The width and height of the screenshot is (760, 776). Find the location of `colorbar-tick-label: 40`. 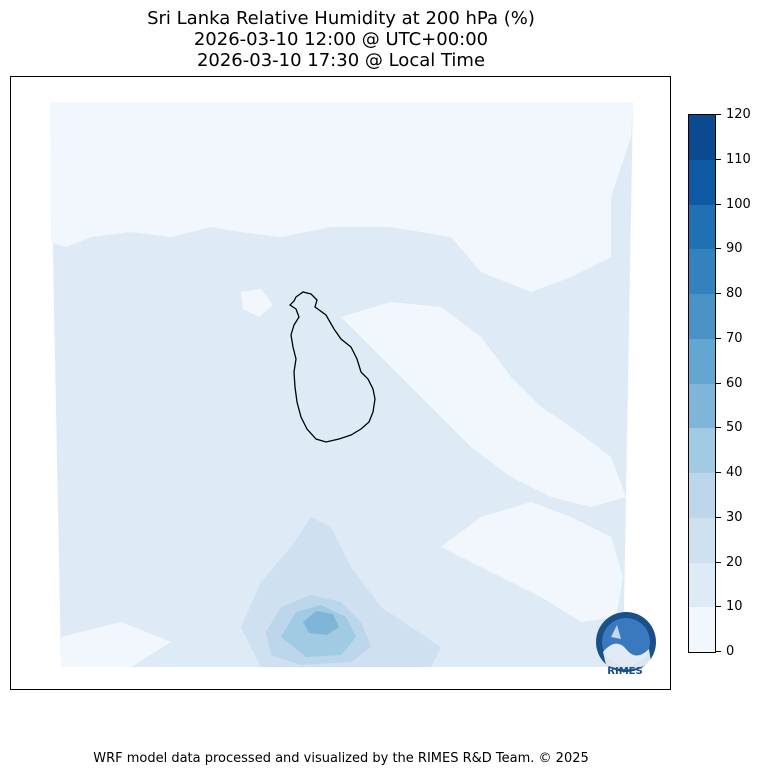

colorbar-tick-label: 40 is located at coordinates (734, 472).